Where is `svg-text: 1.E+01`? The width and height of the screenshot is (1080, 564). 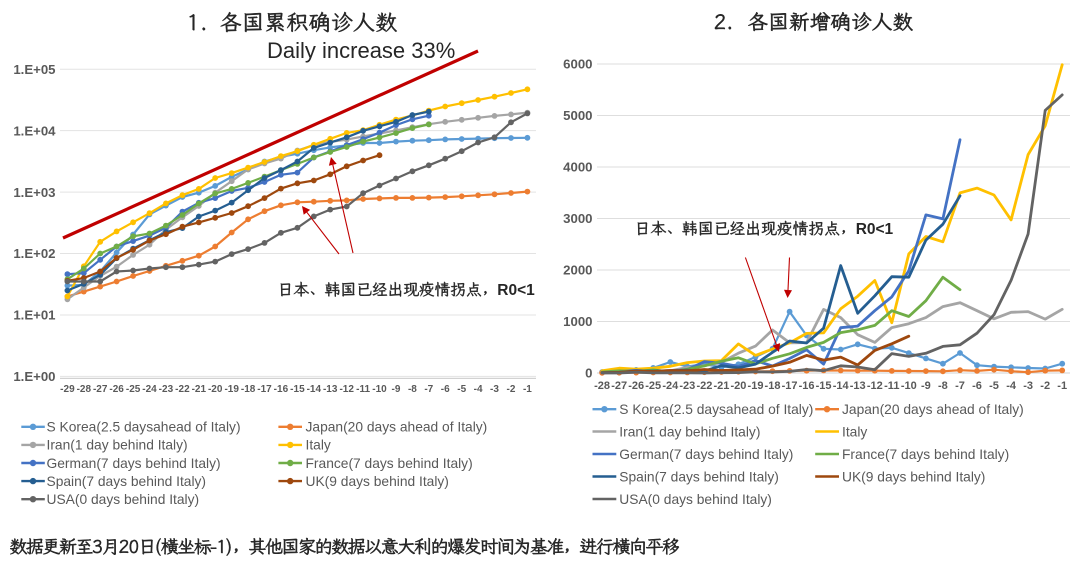 svg-text: 1.E+01 is located at coordinates (34, 315).